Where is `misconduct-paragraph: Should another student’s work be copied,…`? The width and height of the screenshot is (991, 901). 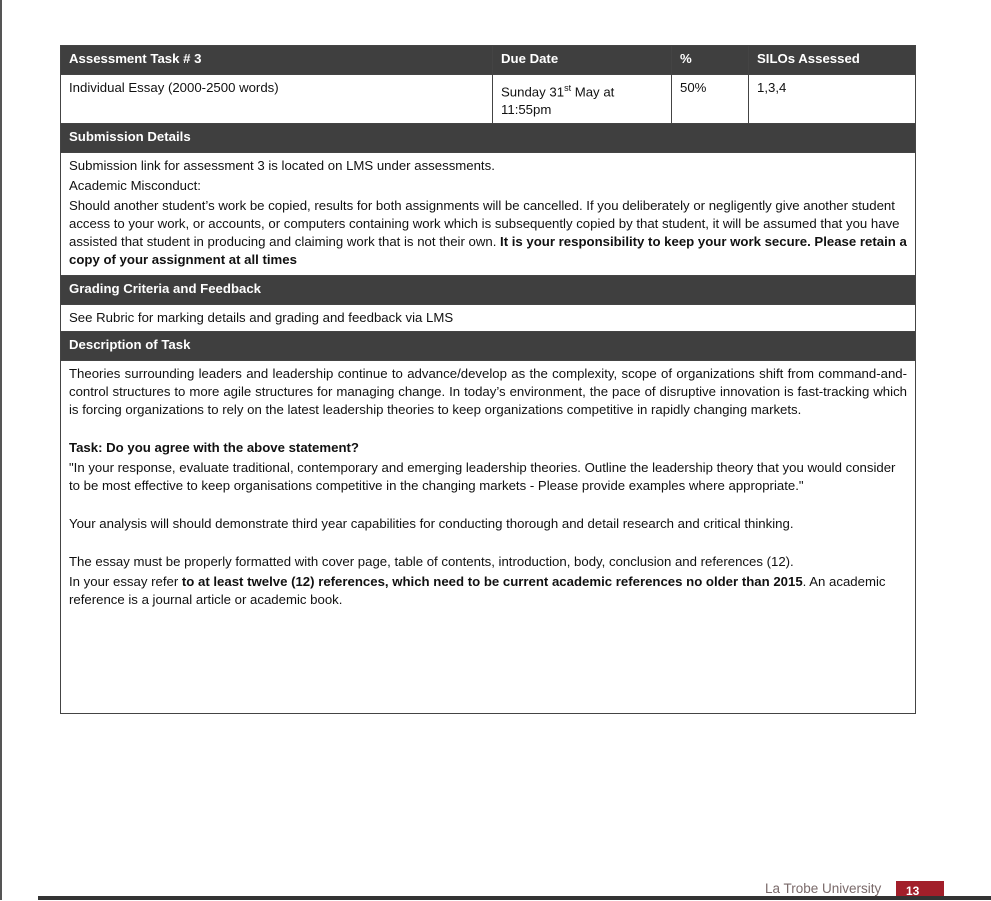
misconduct-paragraph: Should another student’s work be copied,… is located at coordinates (488, 233).